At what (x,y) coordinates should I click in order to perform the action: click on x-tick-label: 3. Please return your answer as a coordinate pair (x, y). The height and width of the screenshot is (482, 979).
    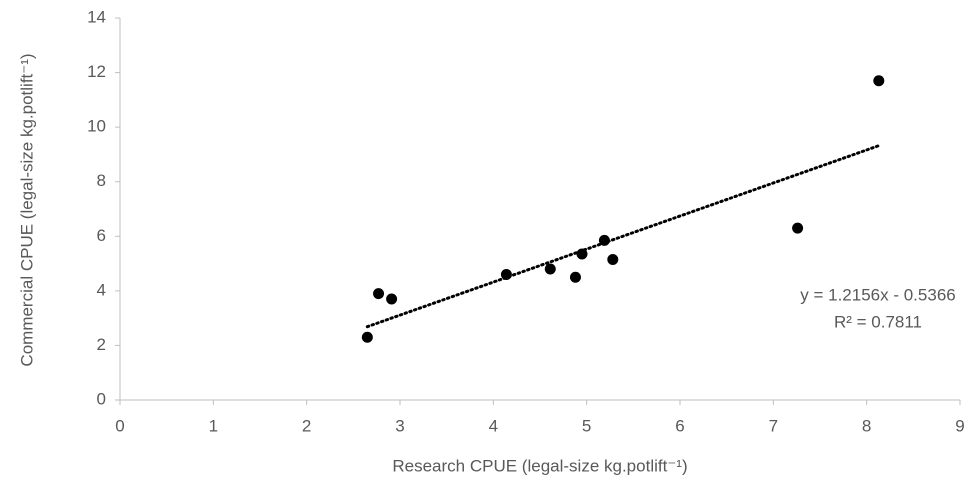
    Looking at the image, I should click on (399, 425).